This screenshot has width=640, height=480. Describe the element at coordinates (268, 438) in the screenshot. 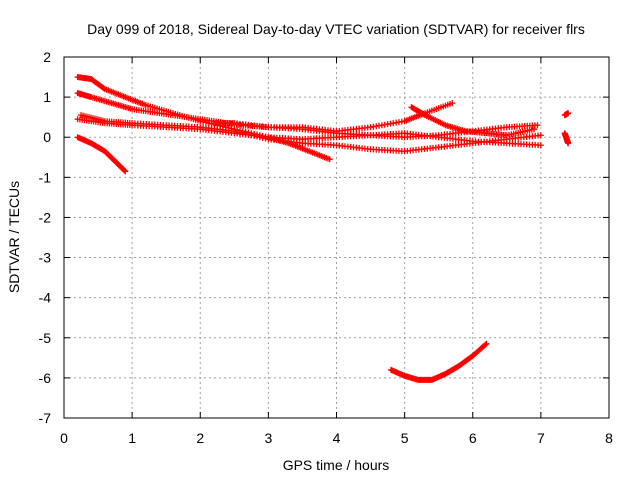

I see `x-tick-label: 3` at that location.